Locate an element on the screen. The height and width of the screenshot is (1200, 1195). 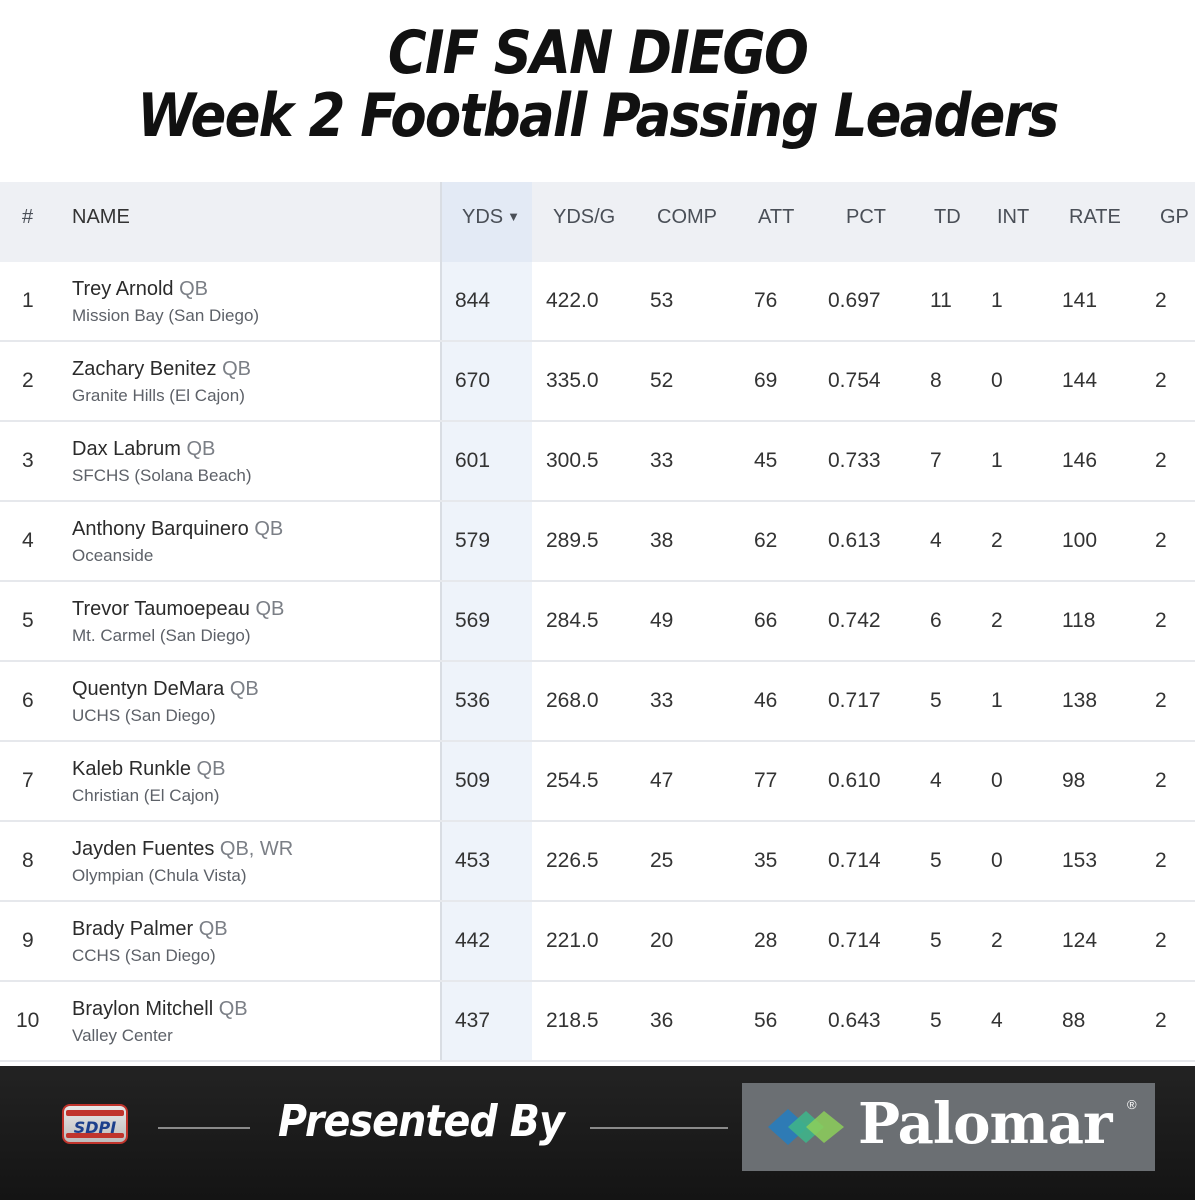
yds-cell: 579 is located at coordinates (473, 540).